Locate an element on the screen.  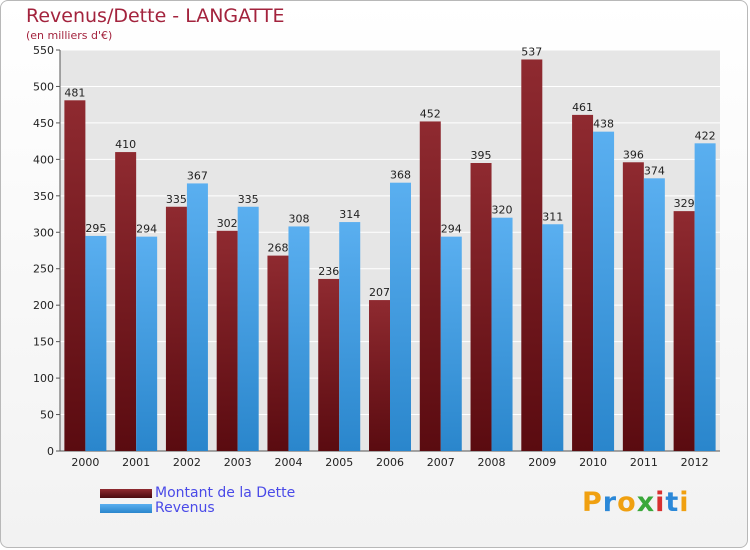
y-tick-label: 100 is located at coordinates (43, 378).